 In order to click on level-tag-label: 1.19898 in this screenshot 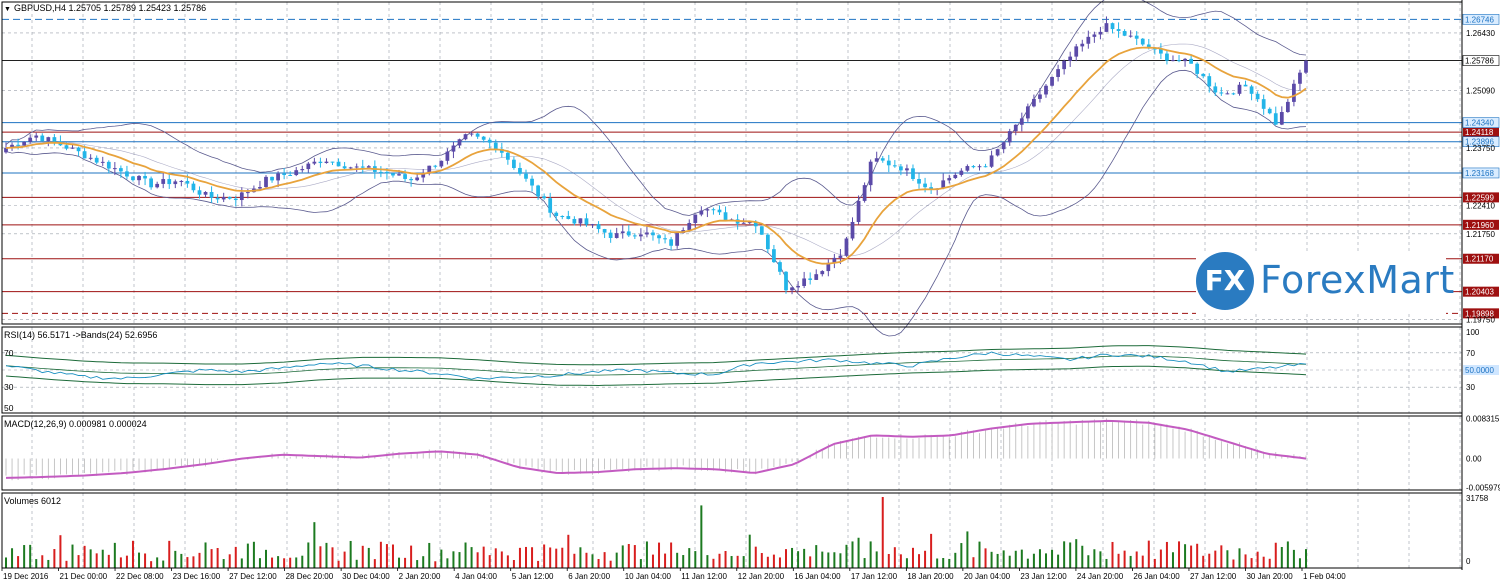, I will do `click(1479, 313)`.